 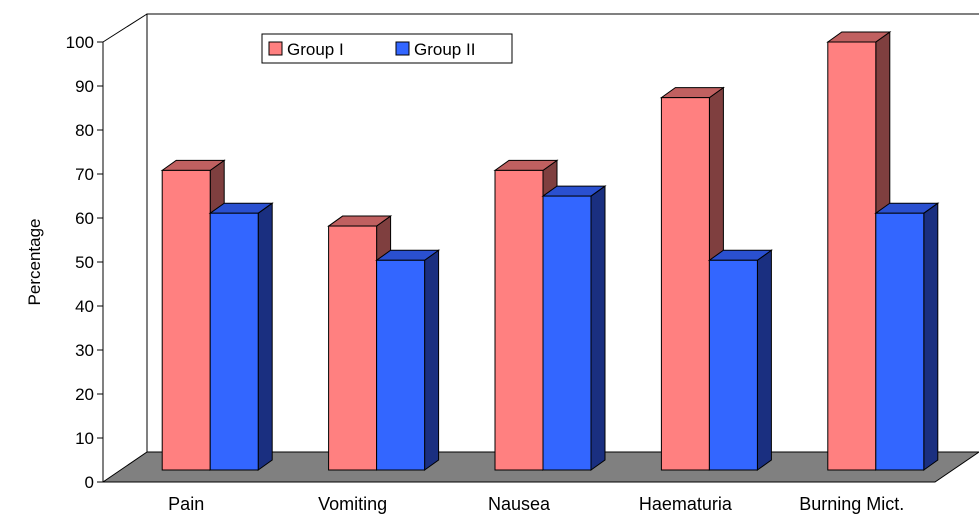 I want to click on y-tick-label: 0, so click(x=89, y=482).